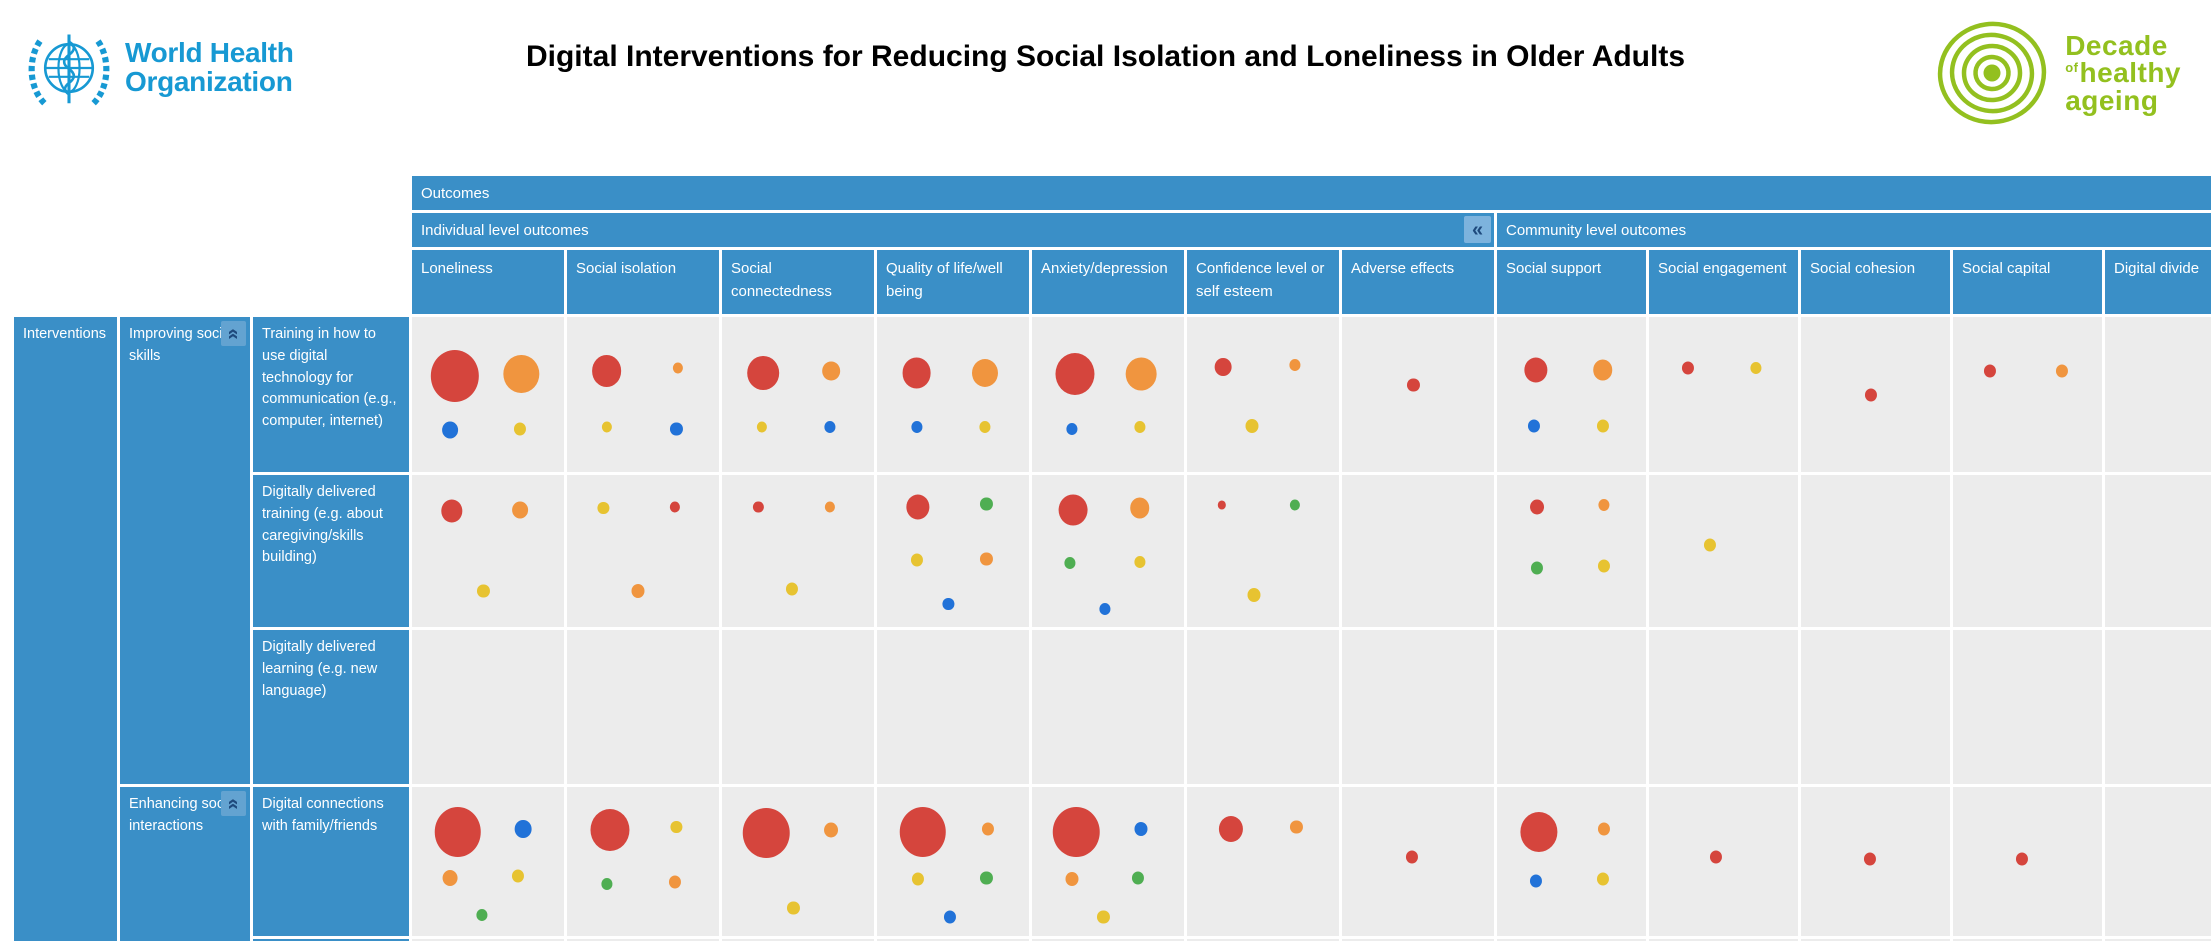 This screenshot has width=2211, height=941. What do you see at coordinates (488, 551) in the screenshot?
I see `cell-r1-c0` at bounding box center [488, 551].